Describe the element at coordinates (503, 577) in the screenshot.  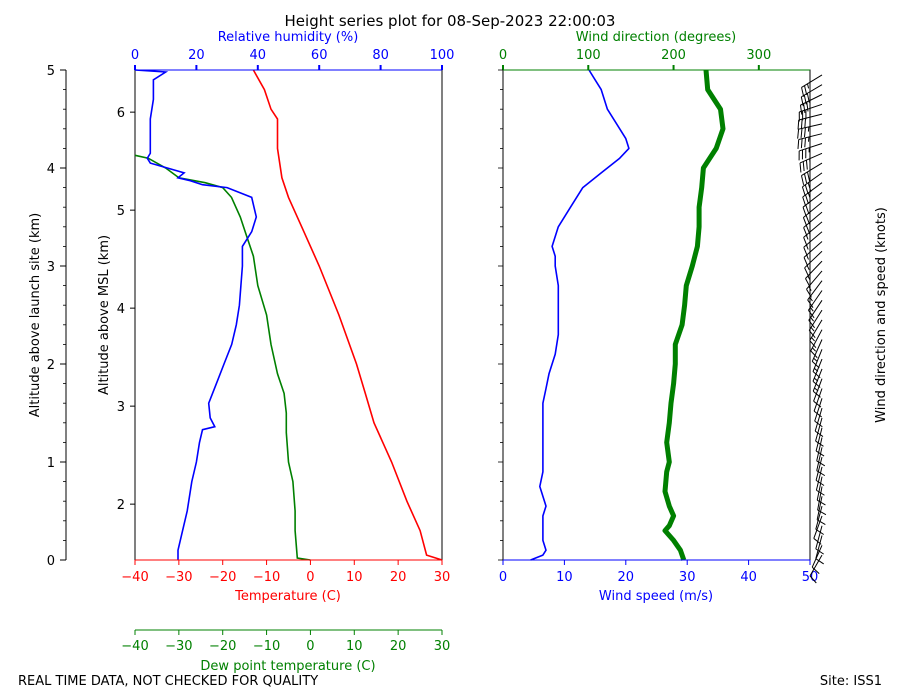
I see `wind-speed-tick-label: 0` at that location.